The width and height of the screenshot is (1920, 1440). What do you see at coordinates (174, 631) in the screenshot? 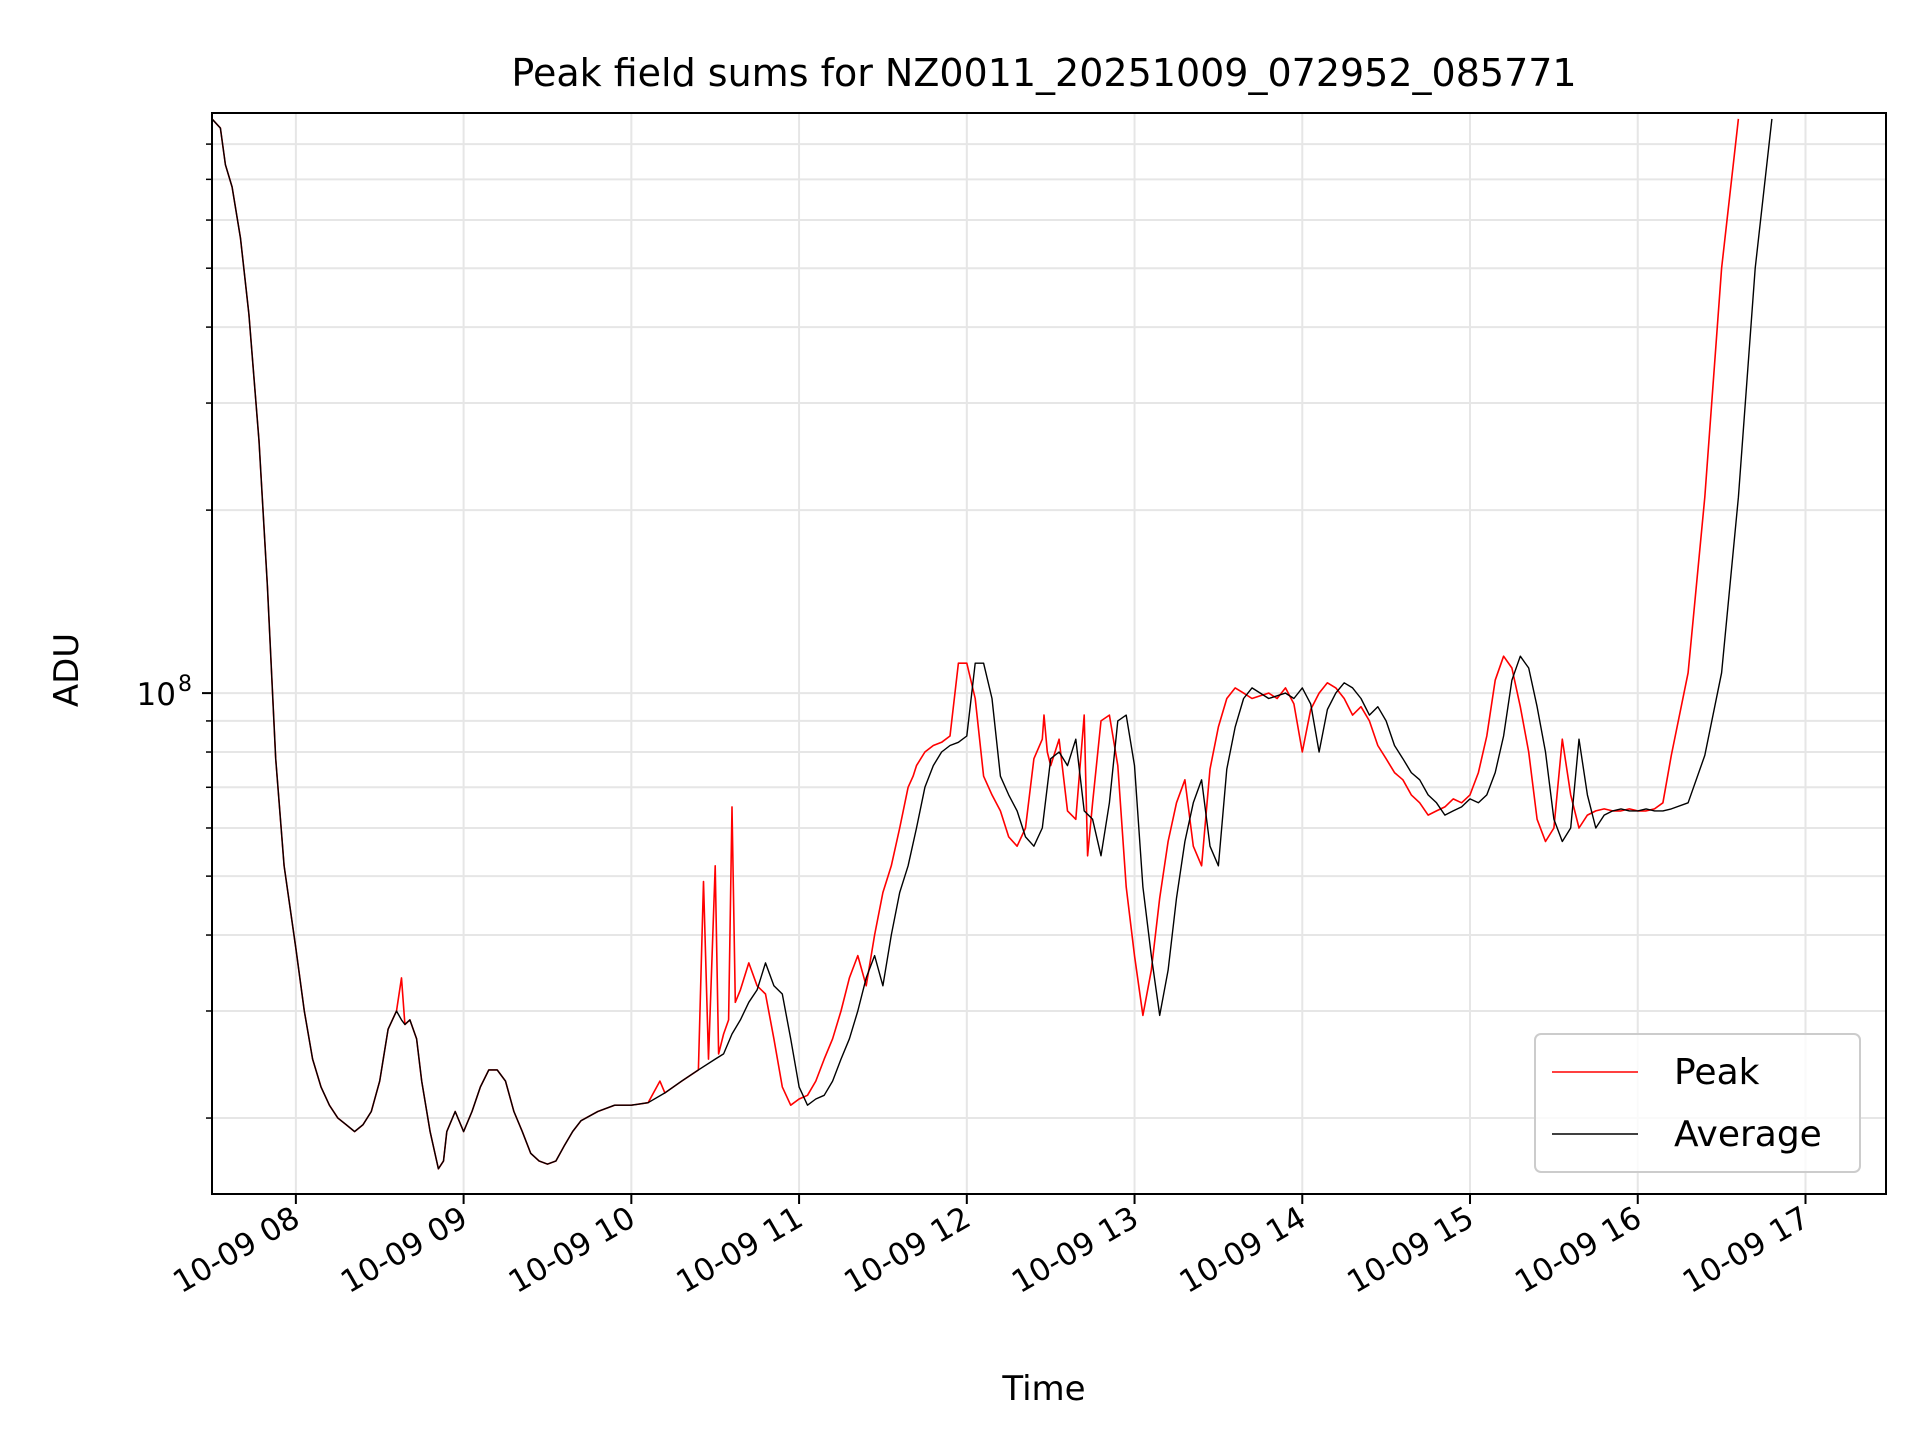
I see `y-axis-ticks: 10 8` at bounding box center [174, 631].